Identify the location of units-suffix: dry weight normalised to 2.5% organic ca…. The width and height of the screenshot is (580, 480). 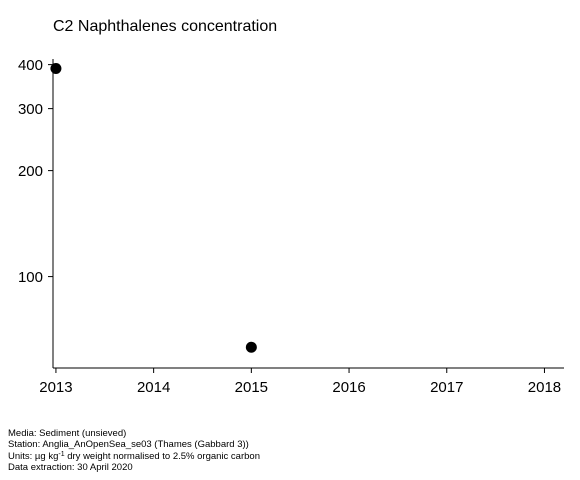
(162, 456).